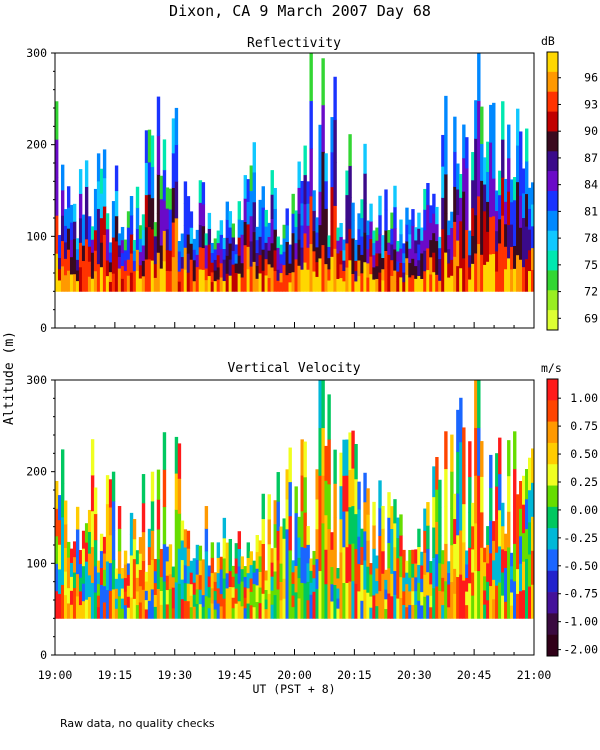 The height and width of the screenshot is (750, 600). What do you see at coordinates (584, 426) in the screenshot?
I see `velocity-colorbar-tick-label: 0.75` at bounding box center [584, 426].